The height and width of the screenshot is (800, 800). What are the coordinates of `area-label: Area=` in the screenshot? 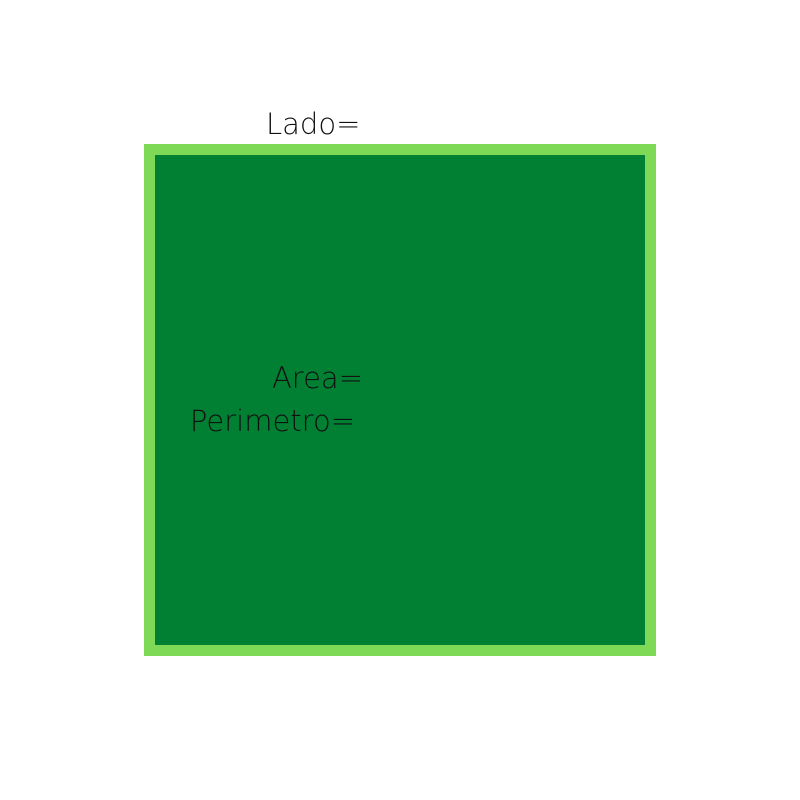 It's located at (317, 378).